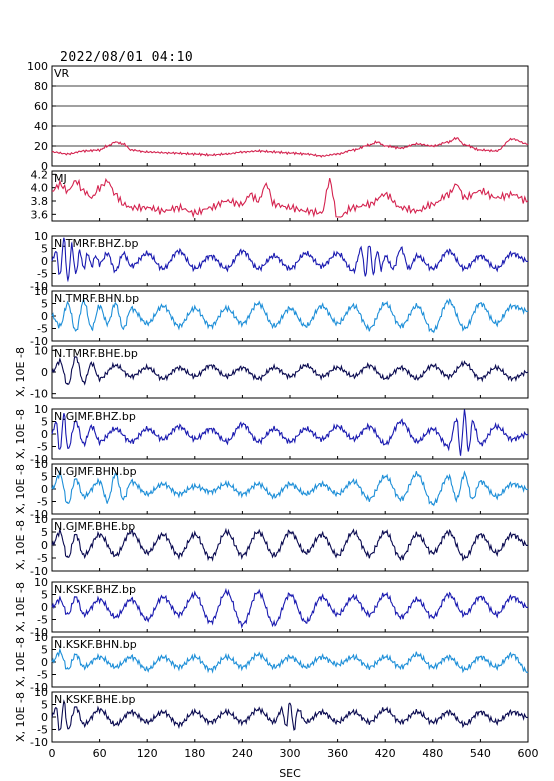  I want to click on x-tick-label: 120, so click(147, 753).